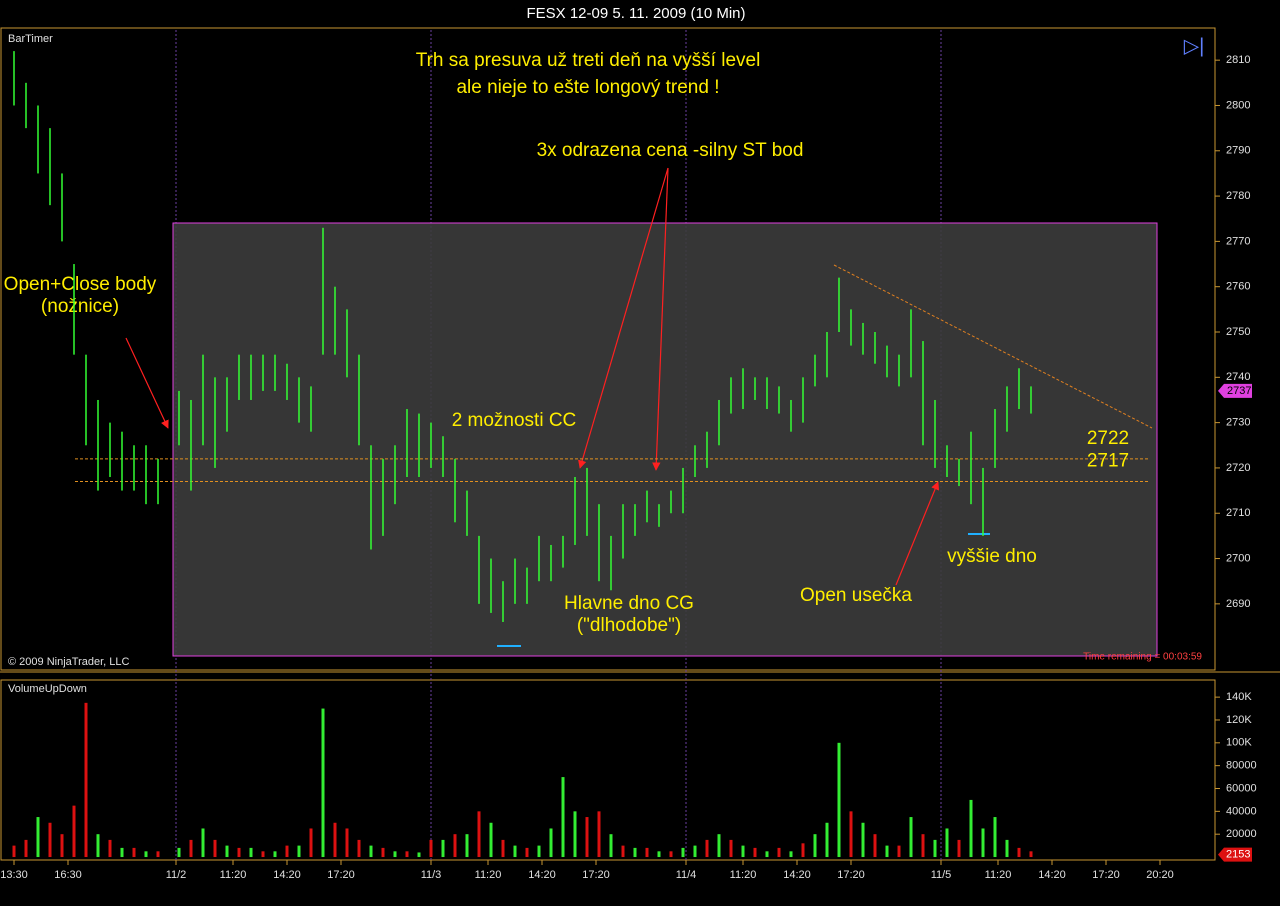 The width and height of the screenshot is (1280, 906). What do you see at coordinates (176, 875) in the screenshot?
I see `x-tick-label: 11/2` at bounding box center [176, 875].